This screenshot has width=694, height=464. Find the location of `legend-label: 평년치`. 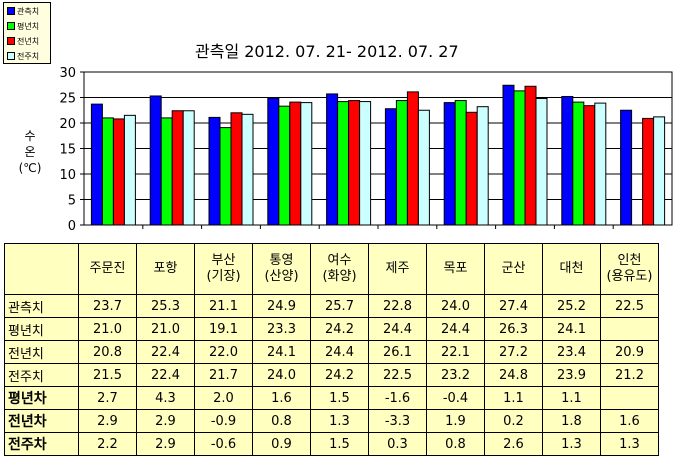

legend-label: 평년치 is located at coordinates (28, 26).